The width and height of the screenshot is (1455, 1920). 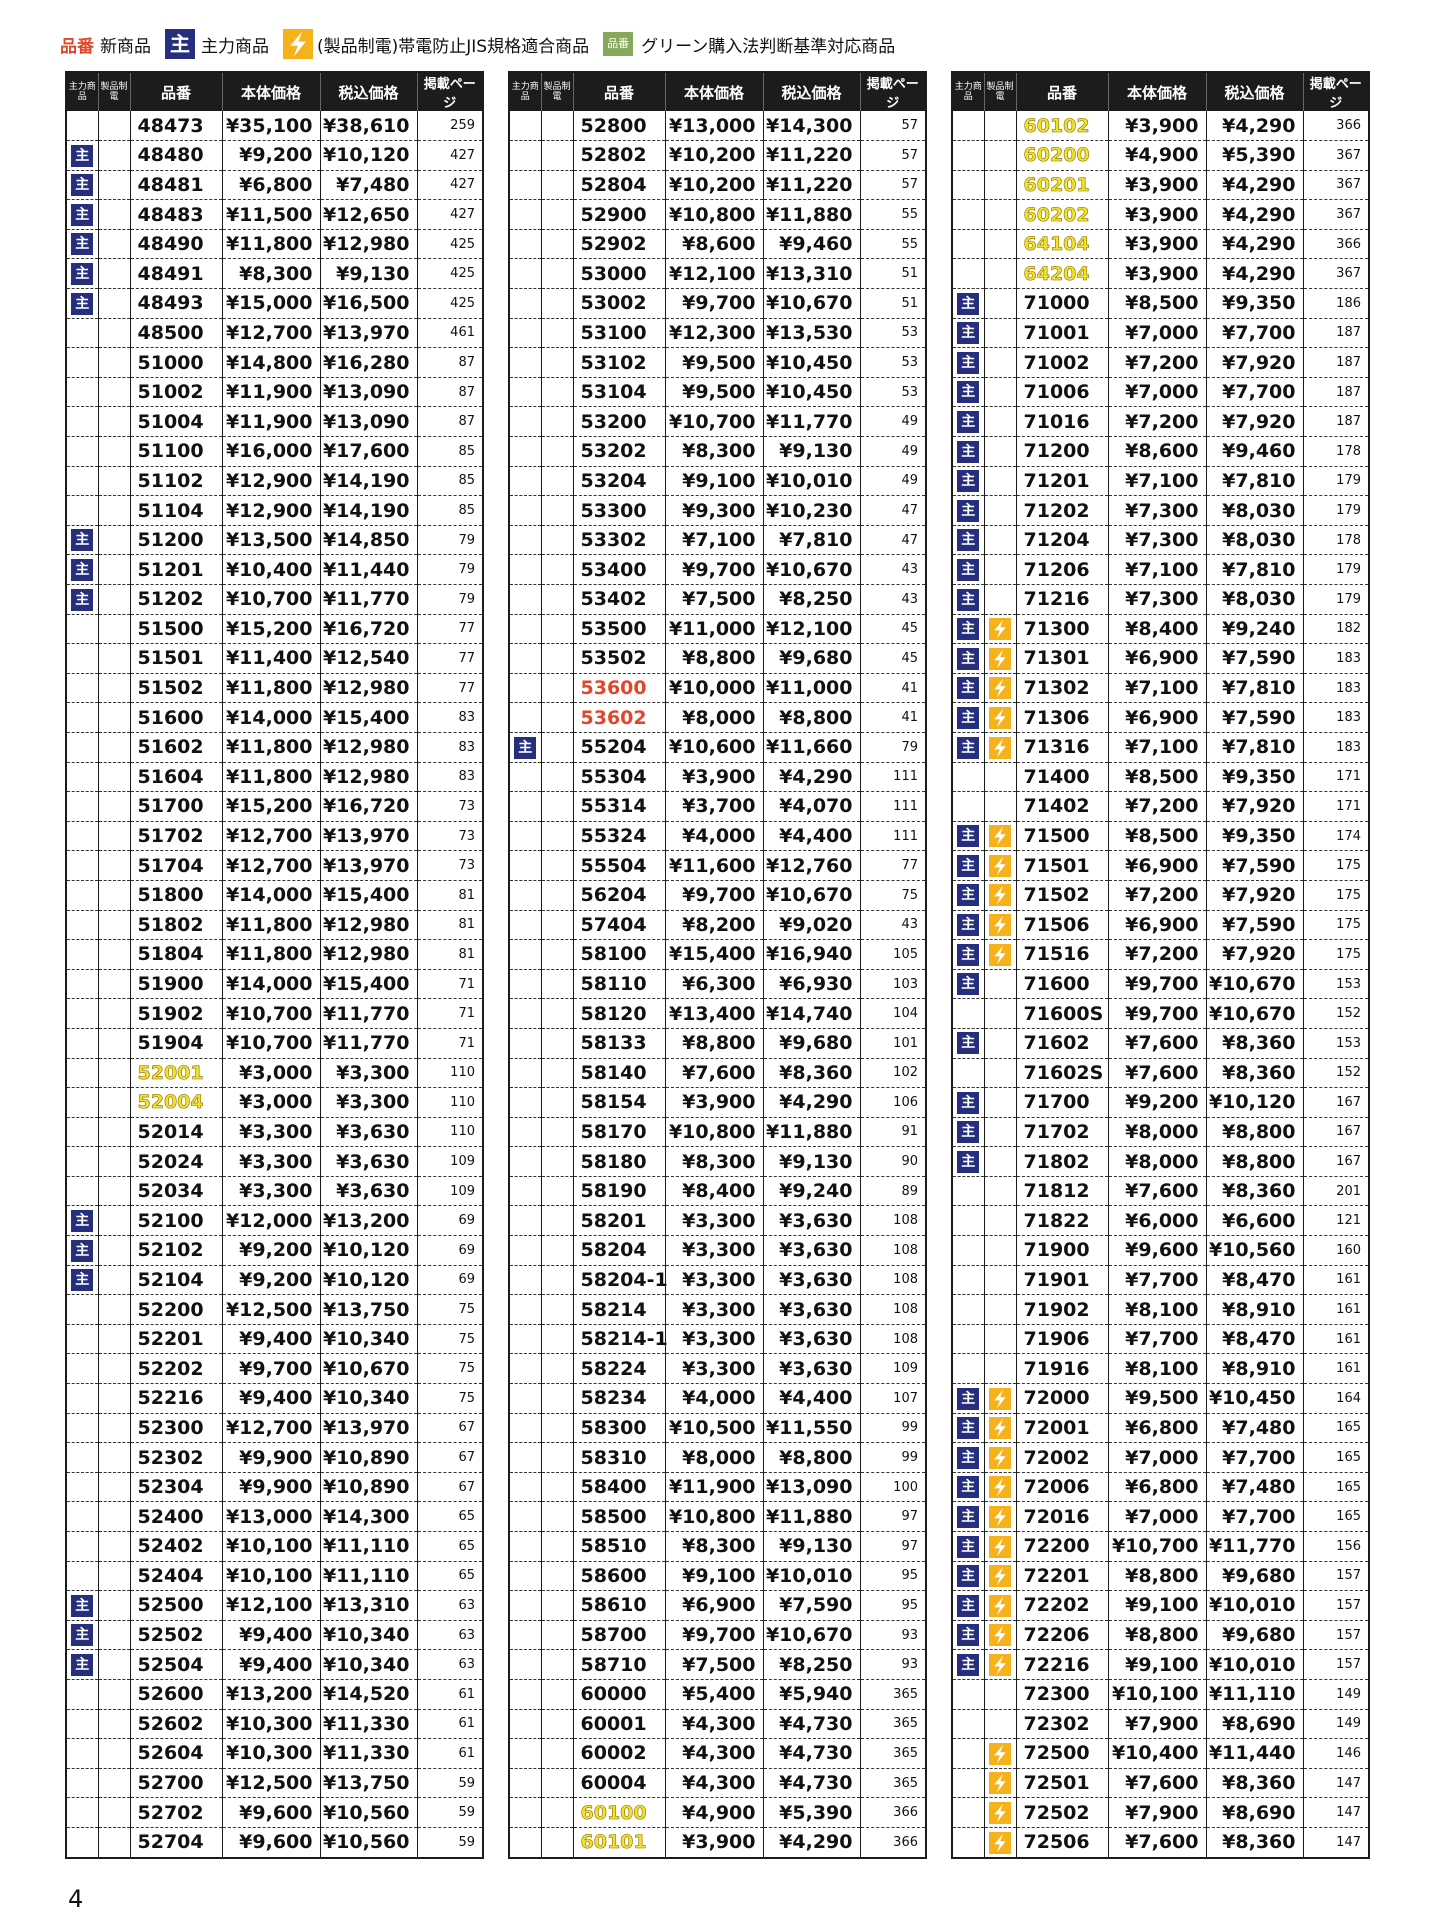 I want to click on table-row: 58170 ¥10,800 ¥11,880 91, so click(x=717, y=1132).